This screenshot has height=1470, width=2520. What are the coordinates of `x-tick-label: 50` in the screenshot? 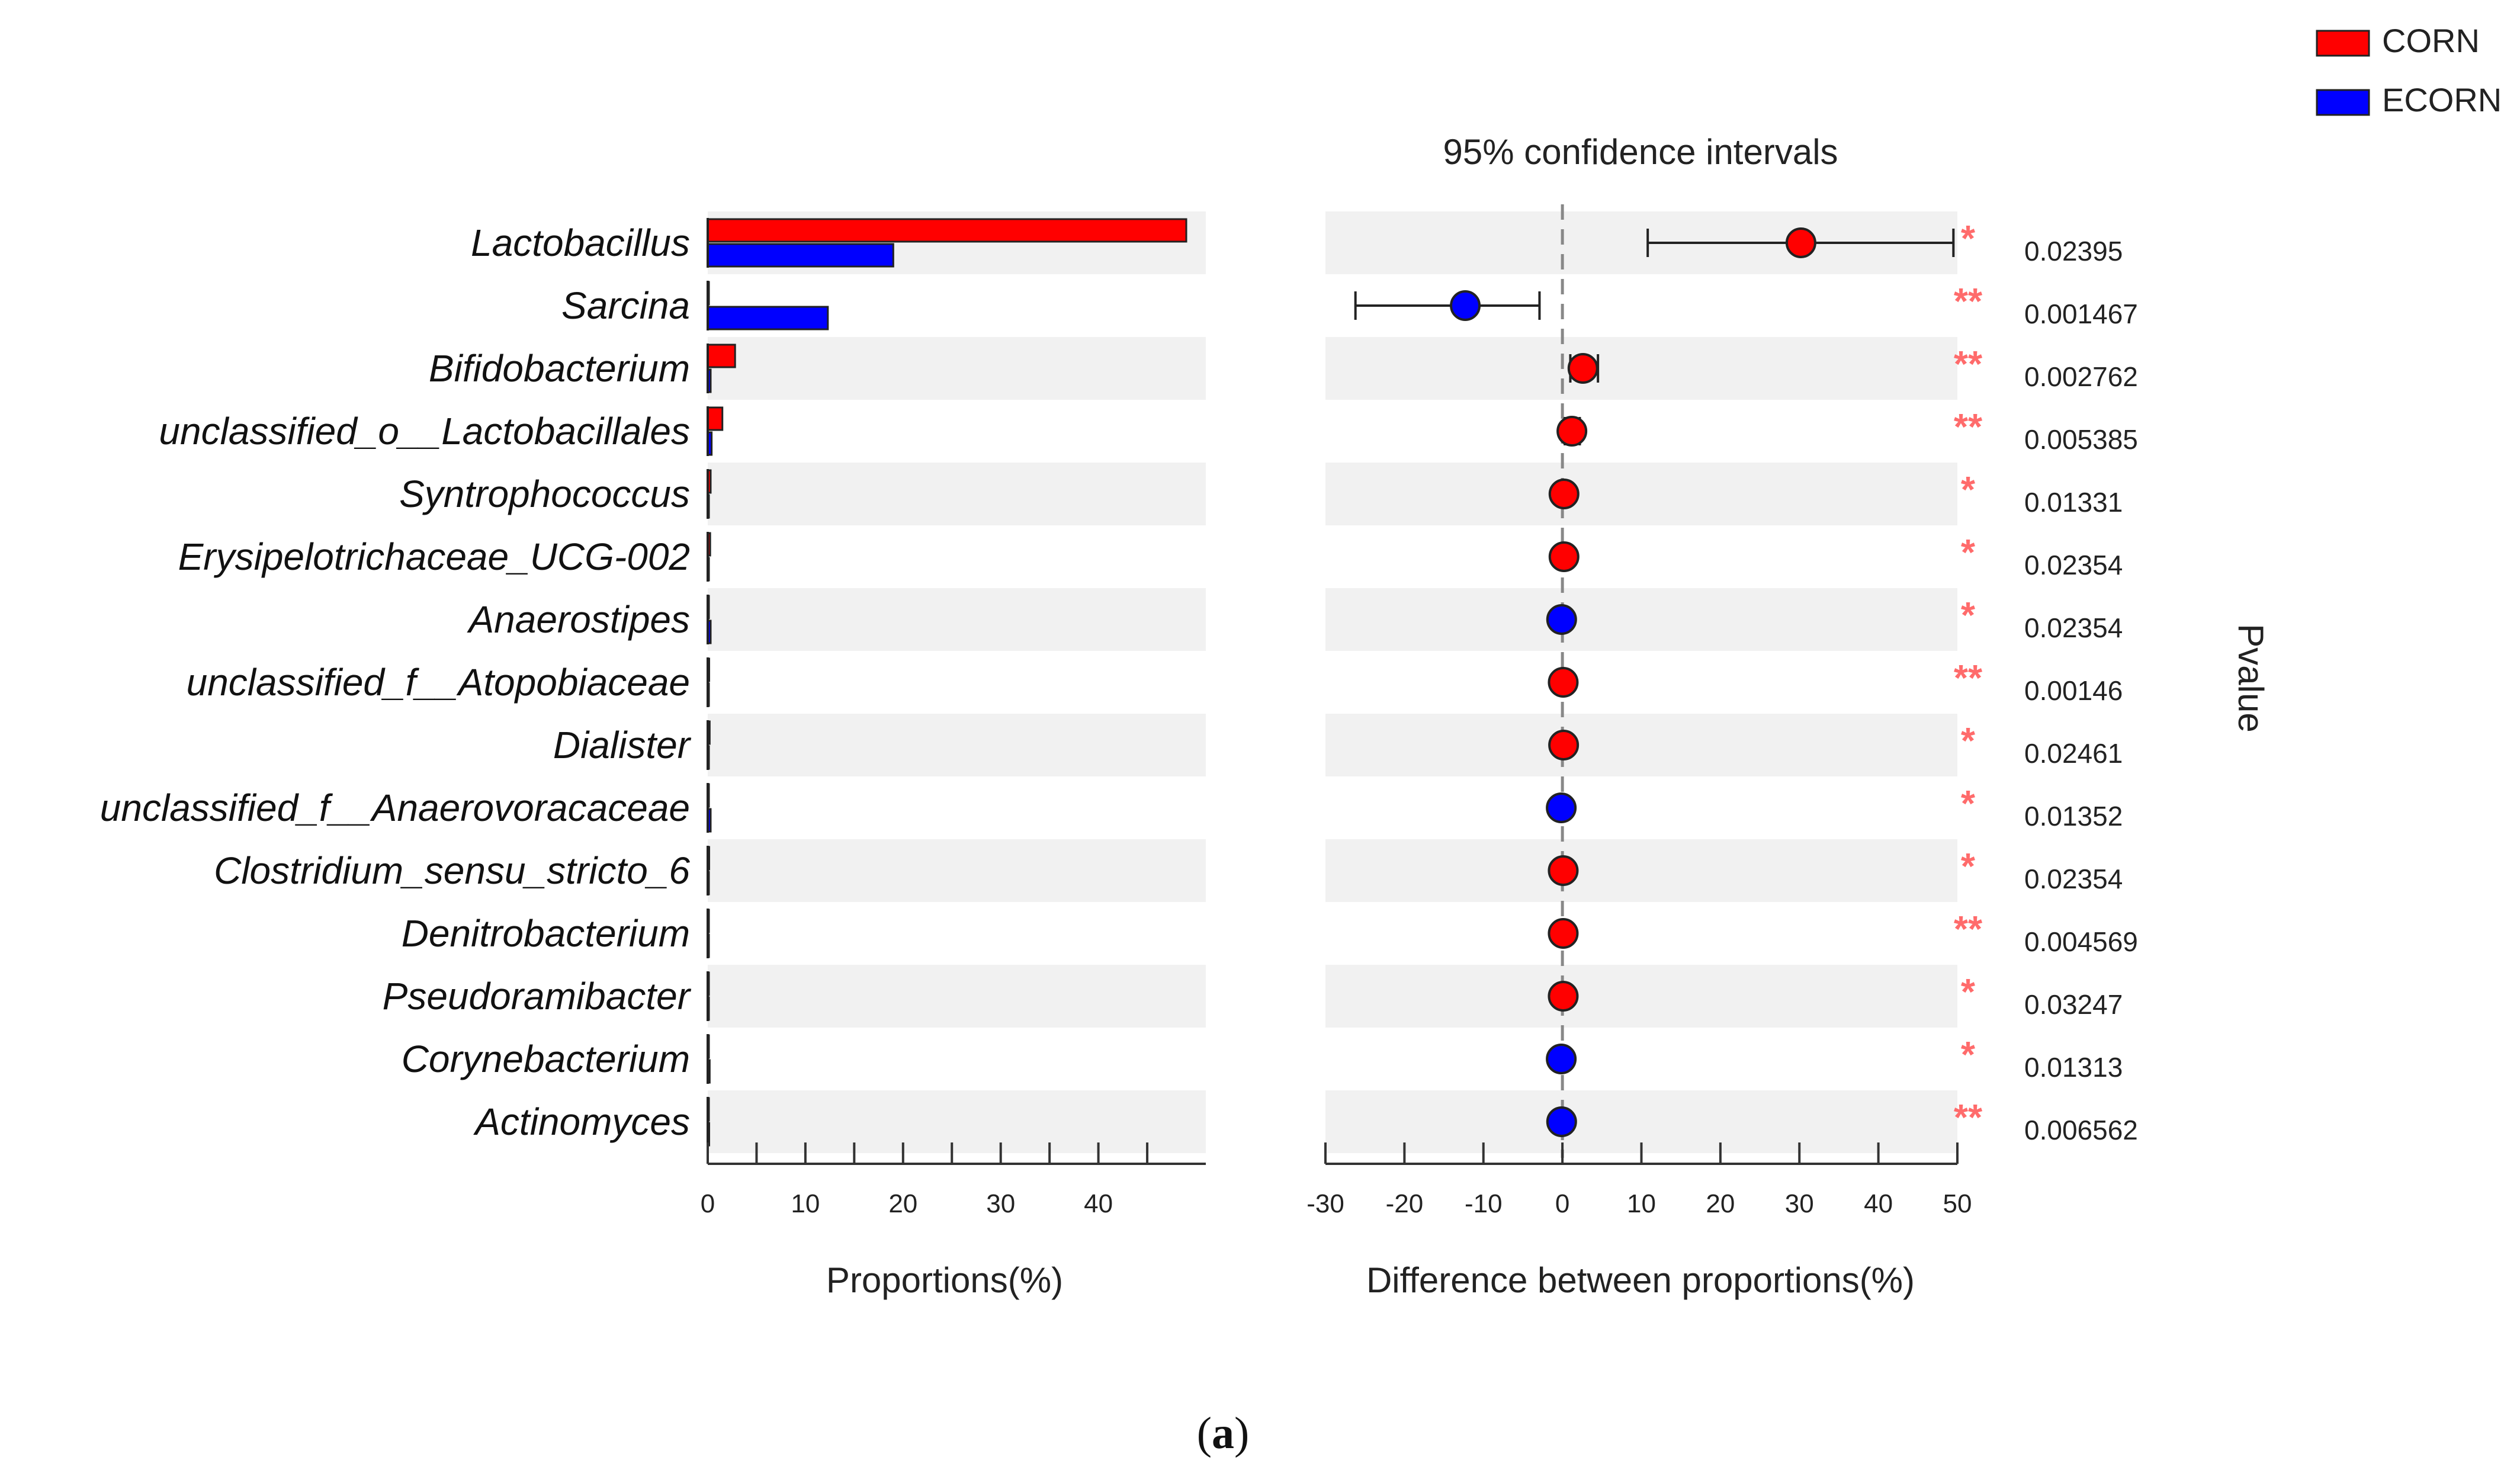 It's located at (1957, 1203).